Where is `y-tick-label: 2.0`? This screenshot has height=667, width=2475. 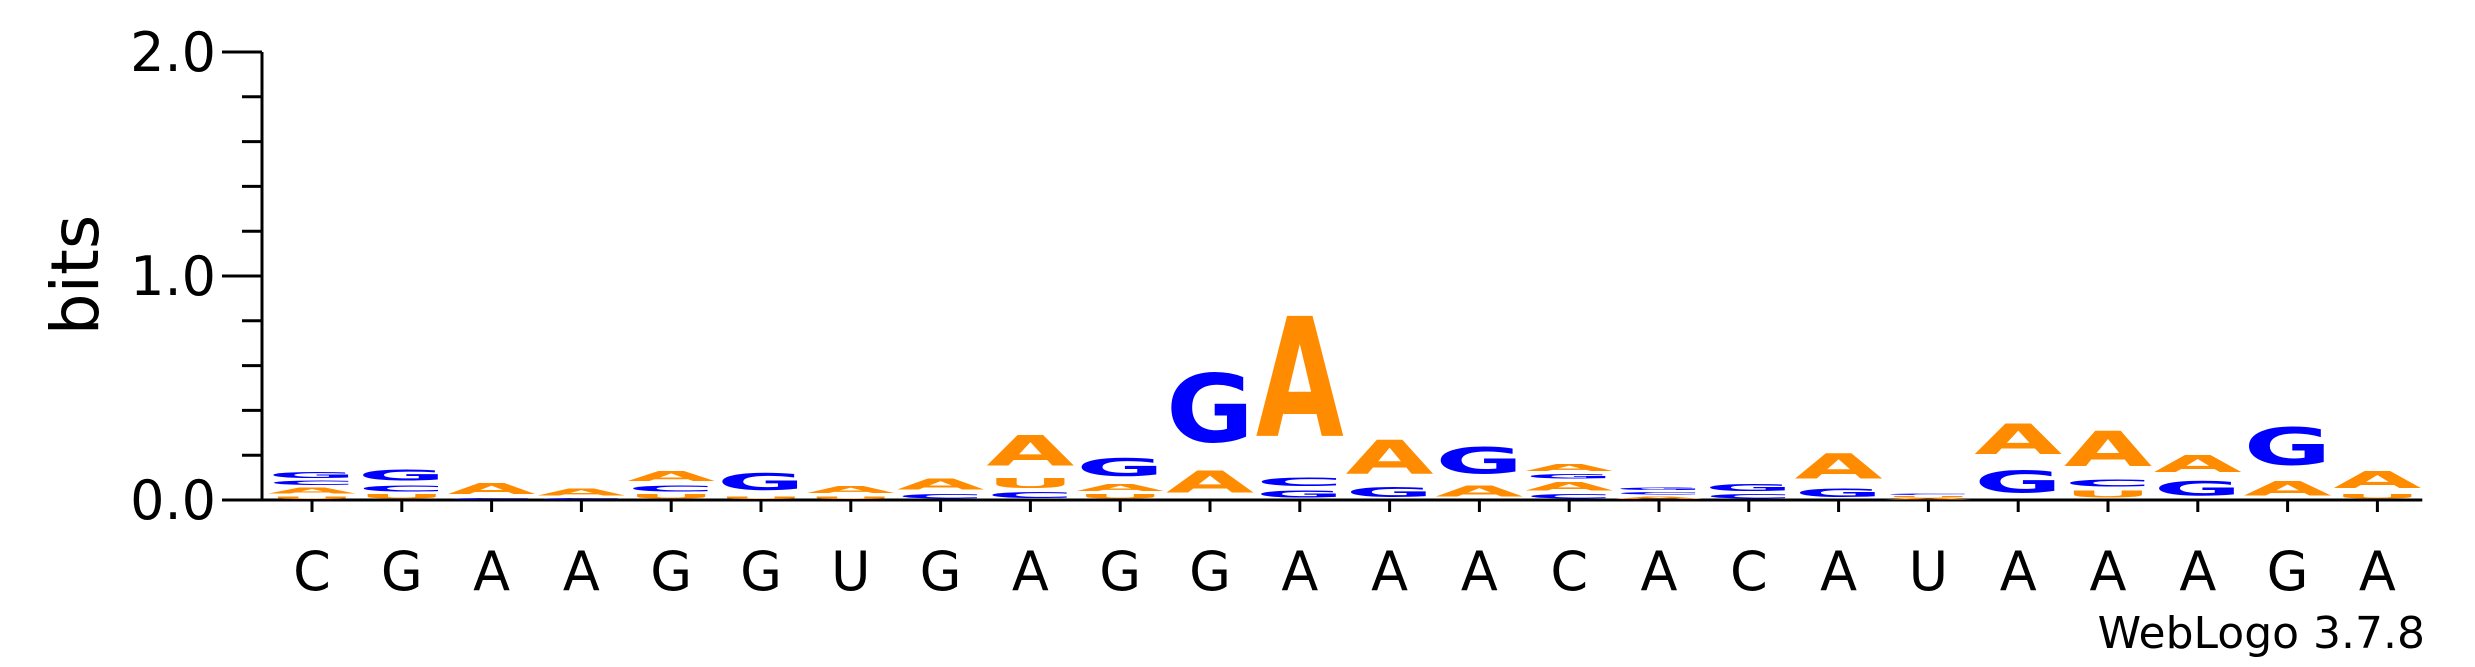
y-tick-label: 2.0 is located at coordinates (173, 52).